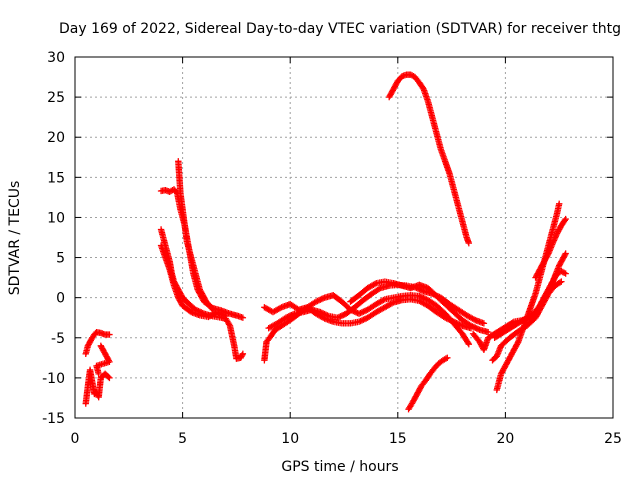 The image size is (640, 480). Describe the element at coordinates (56, 218) in the screenshot. I see `y-tick-label: 10` at that location.